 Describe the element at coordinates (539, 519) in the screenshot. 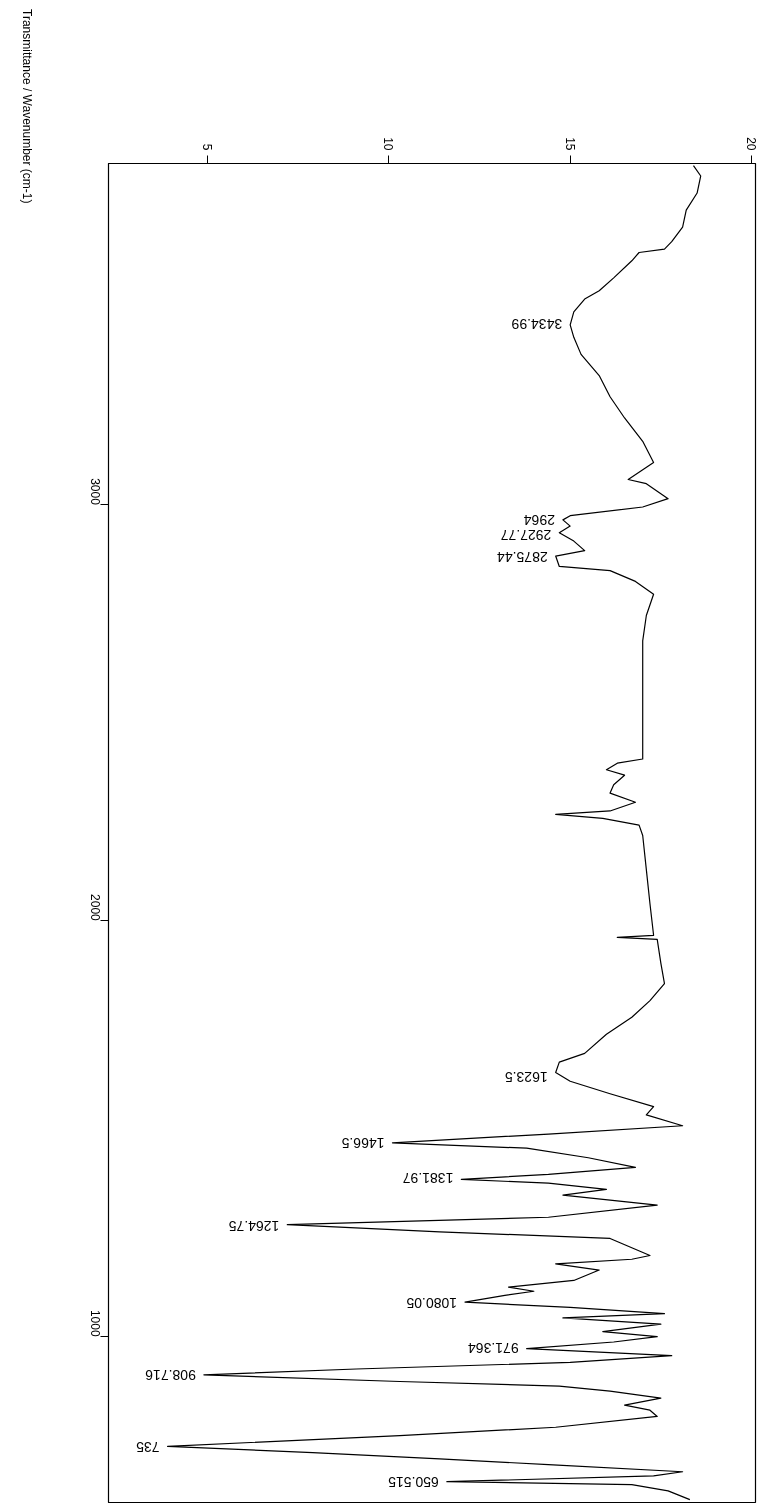

I see `annotation: 2964` at that location.